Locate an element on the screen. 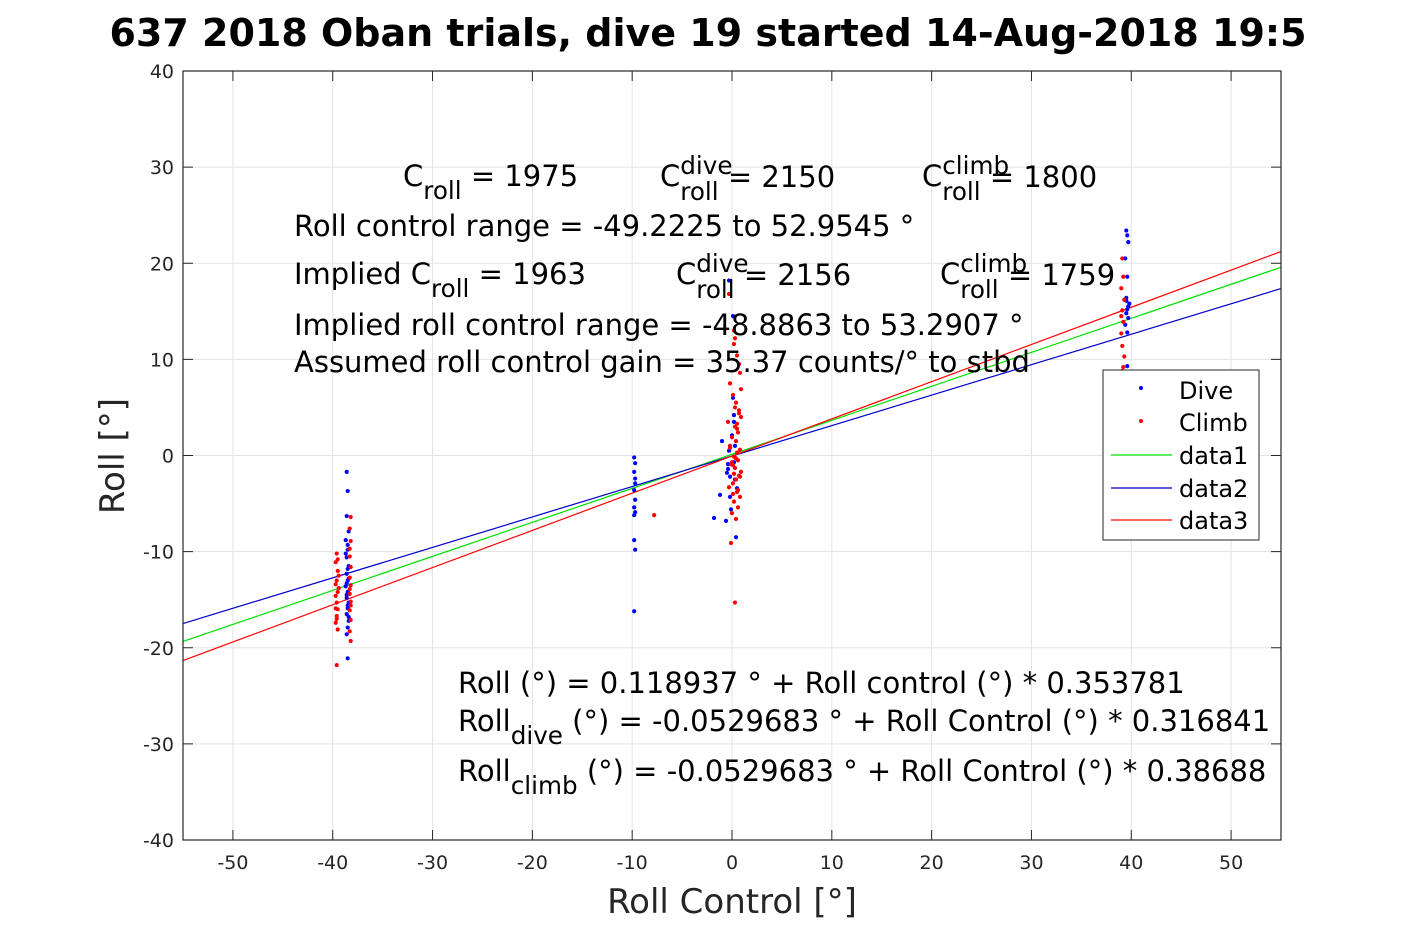  annotation-c-roll-part: roll is located at coordinates (442, 190).